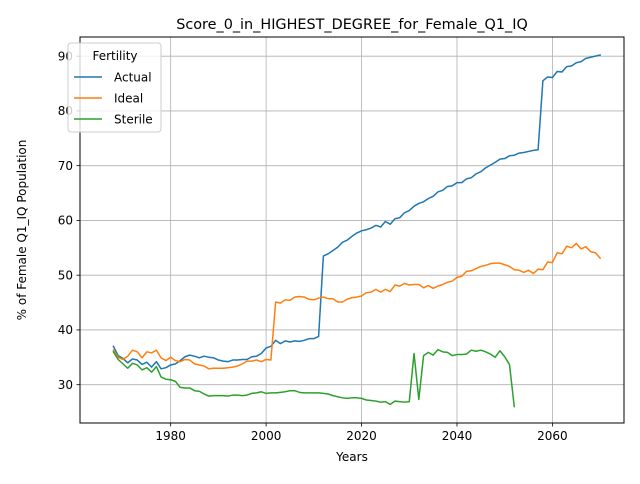 This screenshot has height=484, width=640. What do you see at coordinates (133, 77) in the screenshot?
I see `legend-label-actual: Actual` at bounding box center [133, 77].